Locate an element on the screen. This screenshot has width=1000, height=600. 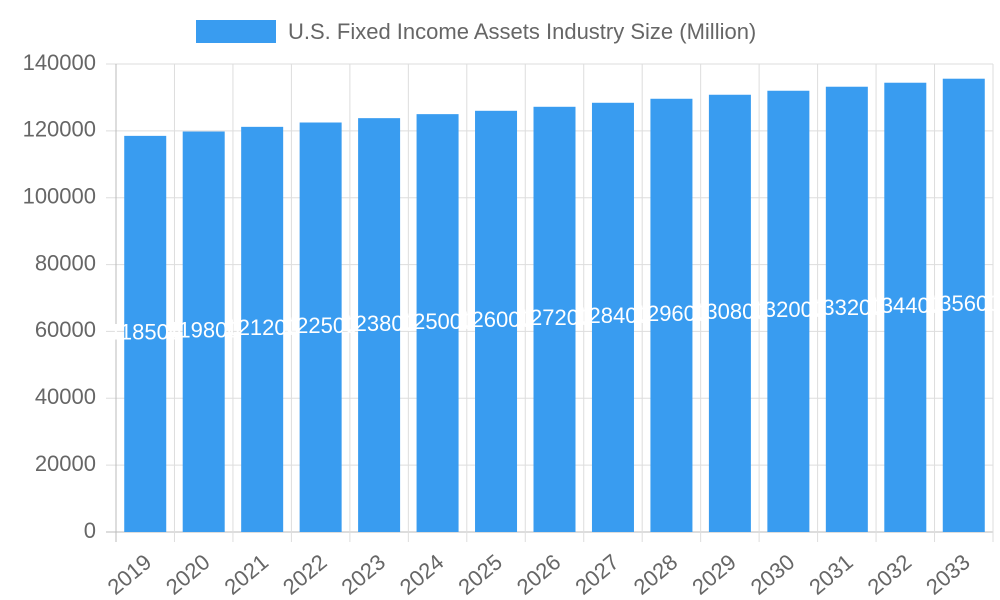
value-label: 135600 is located at coordinates (963, 303).